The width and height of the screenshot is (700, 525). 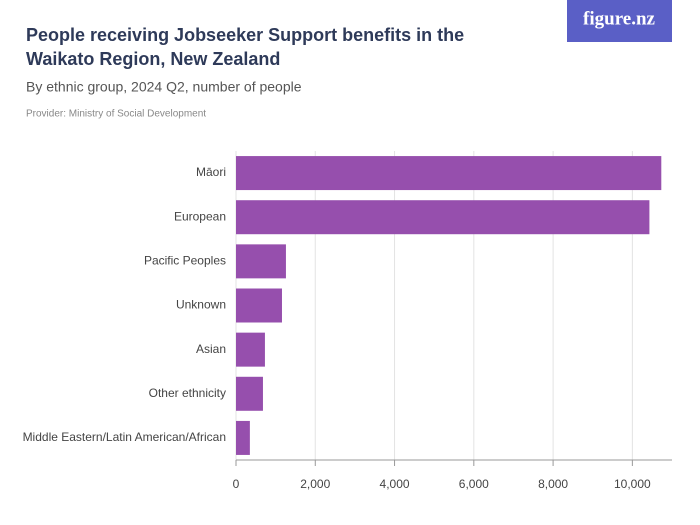 What do you see at coordinates (116, 114) in the screenshot?
I see `provider: Provider: Ministry of Social Development` at bounding box center [116, 114].